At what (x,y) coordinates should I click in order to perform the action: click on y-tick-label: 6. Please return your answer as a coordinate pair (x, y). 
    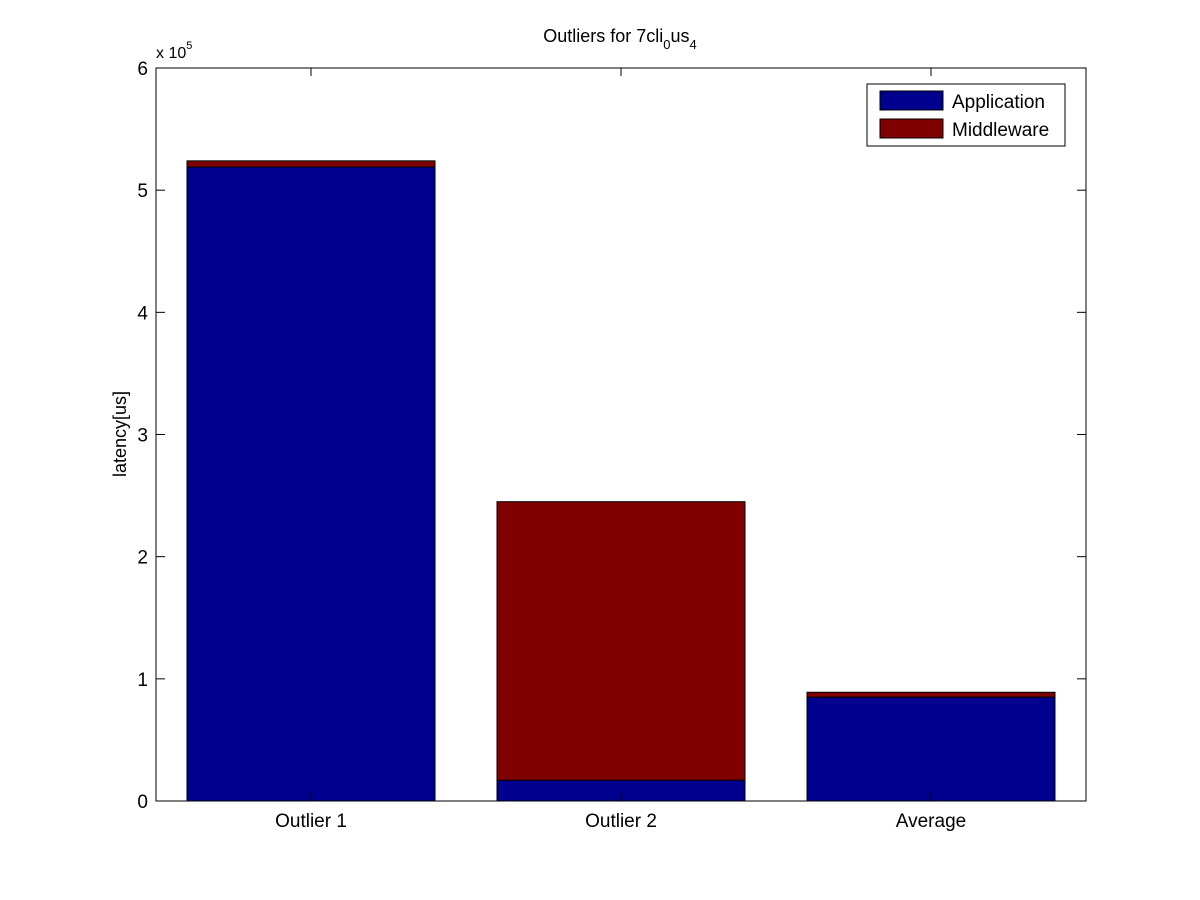
    Looking at the image, I should click on (142, 69).